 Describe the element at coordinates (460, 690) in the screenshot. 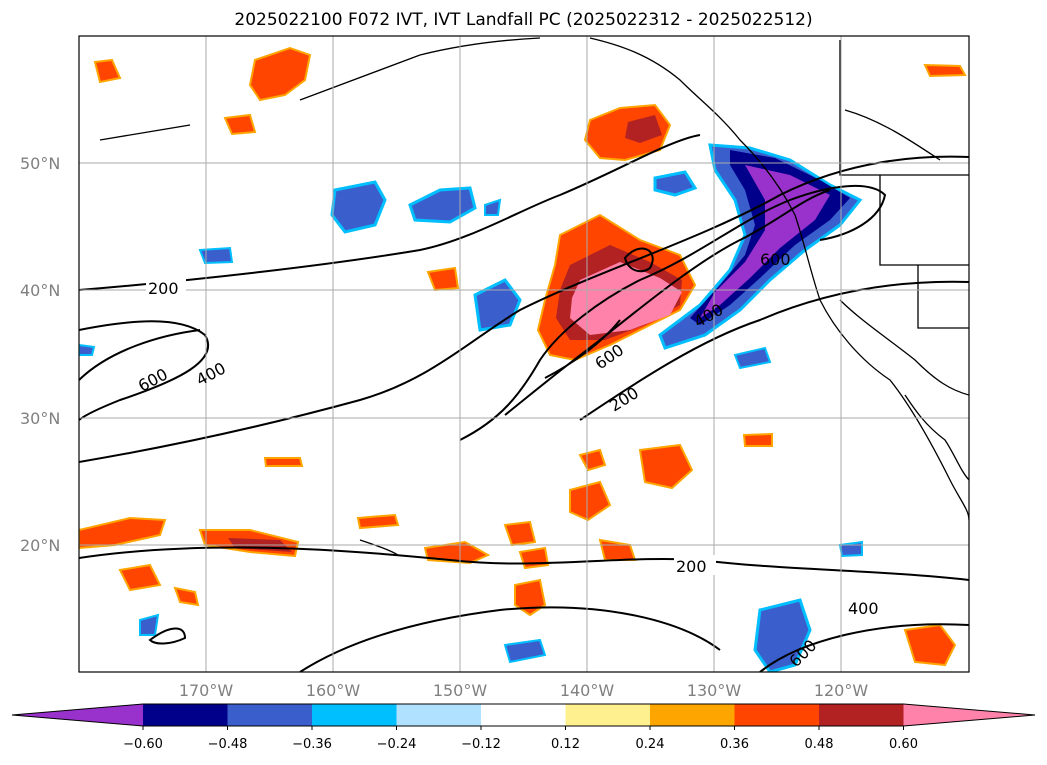

I see `lon-tick-label: 150°W` at that location.